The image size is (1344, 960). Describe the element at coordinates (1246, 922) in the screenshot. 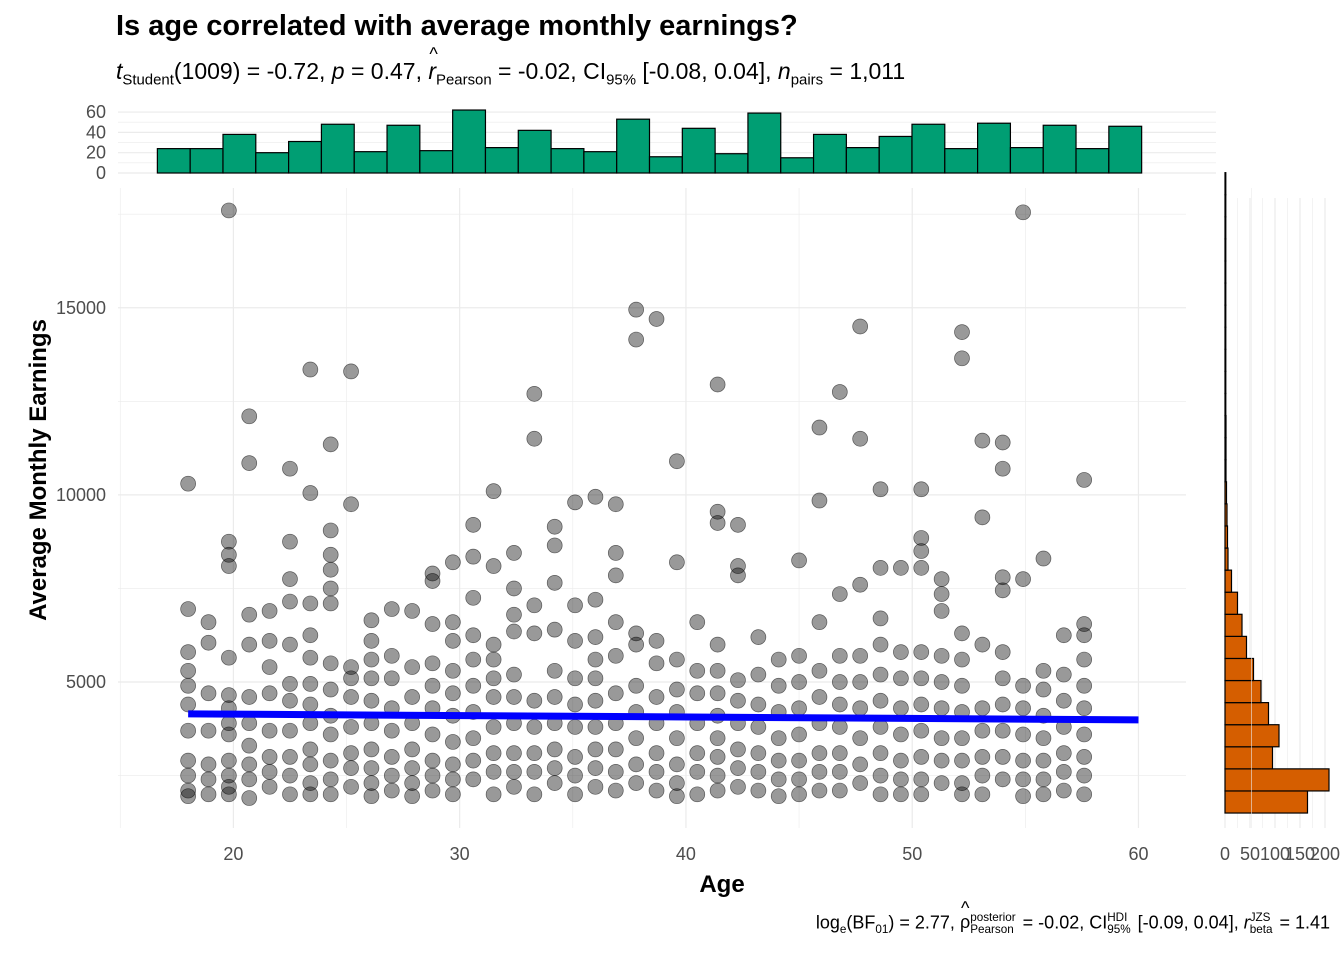

I see `caption-r-symbol: r` at that location.